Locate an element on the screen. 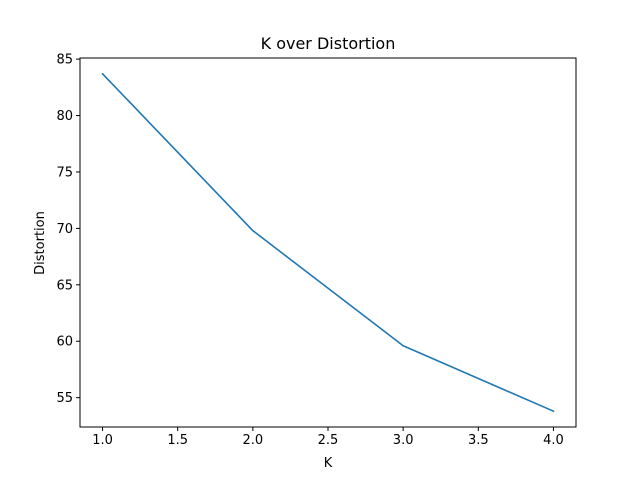 The width and height of the screenshot is (640, 480). x-tick-label: 2.0 is located at coordinates (253, 440).